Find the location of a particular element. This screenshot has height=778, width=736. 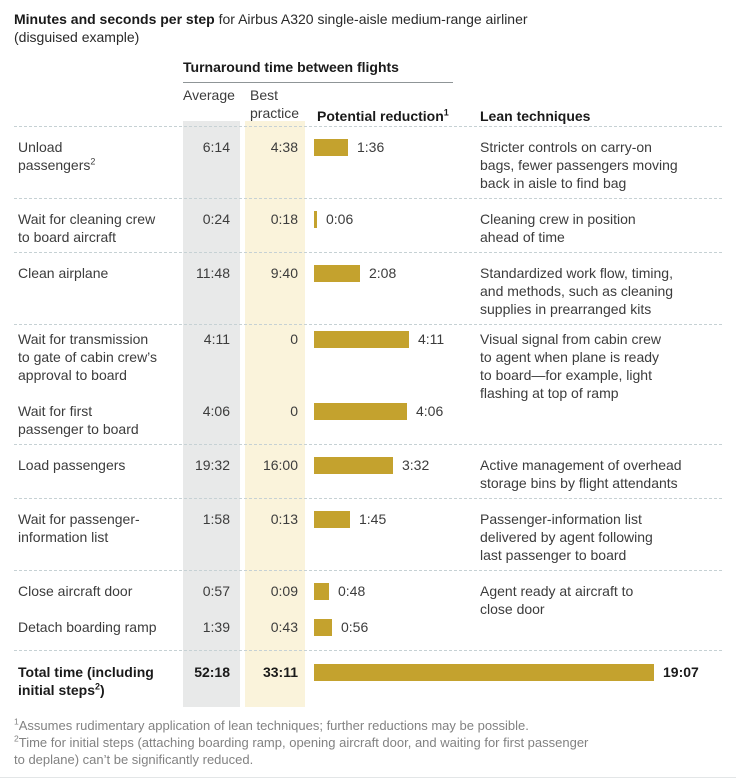

step-label: Detach boarding ramp is located at coordinates (87, 627).